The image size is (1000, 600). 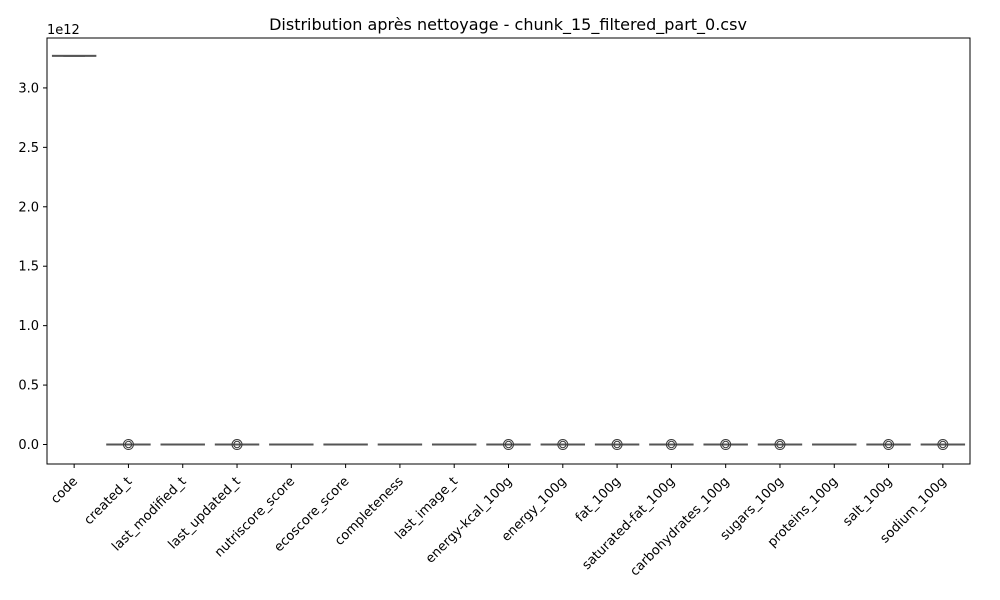 What do you see at coordinates (108, 501) in the screenshot?
I see `x-tick-label: created_t` at bounding box center [108, 501].